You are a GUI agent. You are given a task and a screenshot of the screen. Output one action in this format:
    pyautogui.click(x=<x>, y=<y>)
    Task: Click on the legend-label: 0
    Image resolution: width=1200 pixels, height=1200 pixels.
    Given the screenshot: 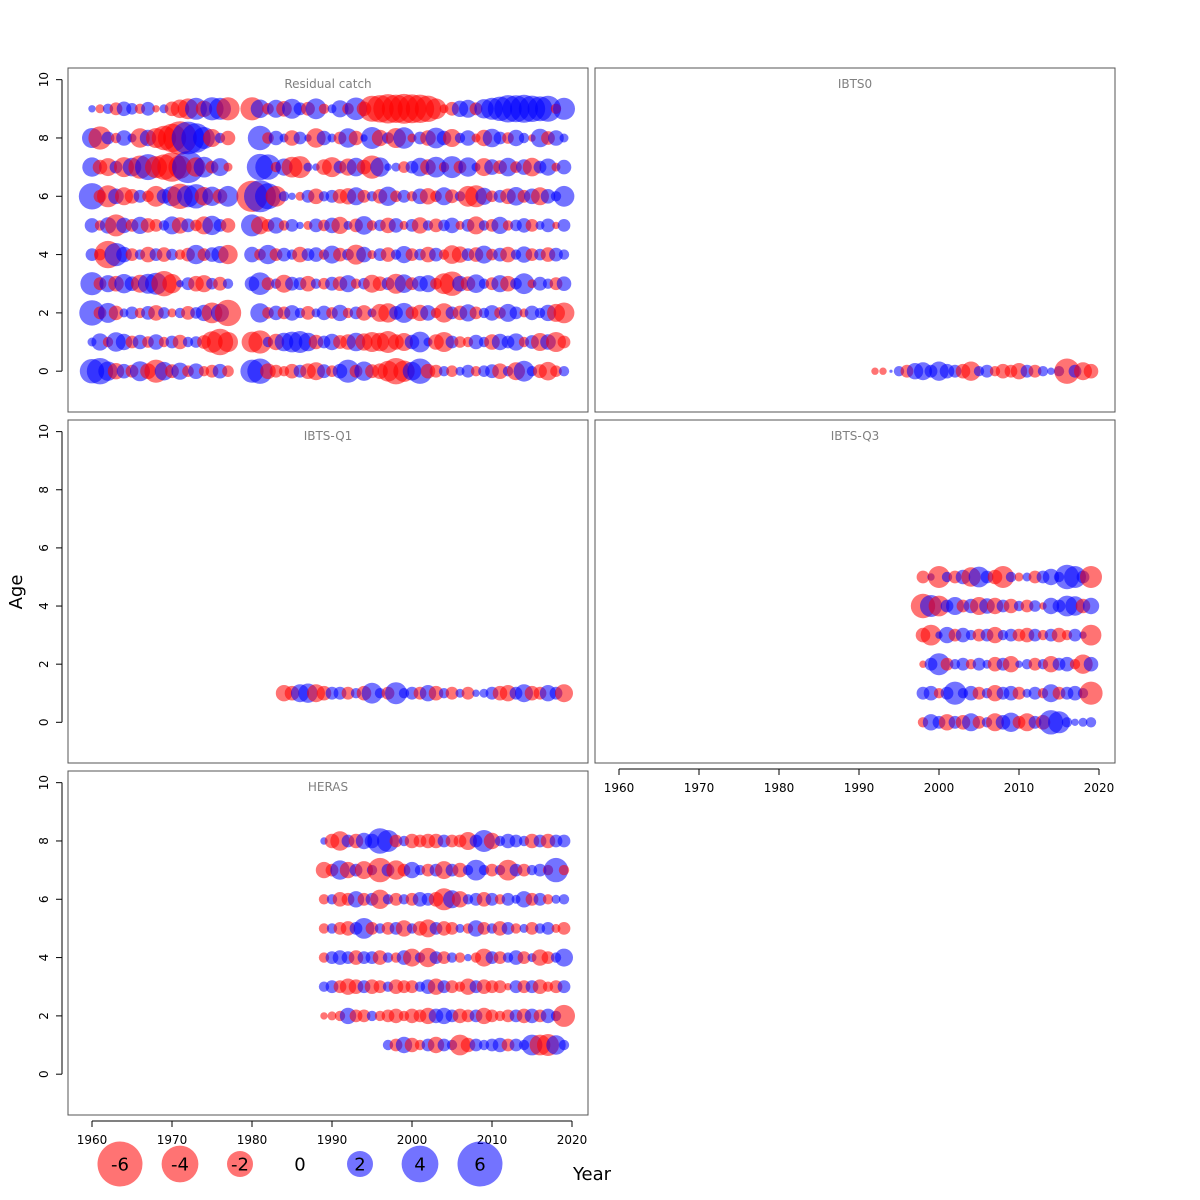 What is the action you would take?
    pyautogui.click(x=299, y=1164)
    